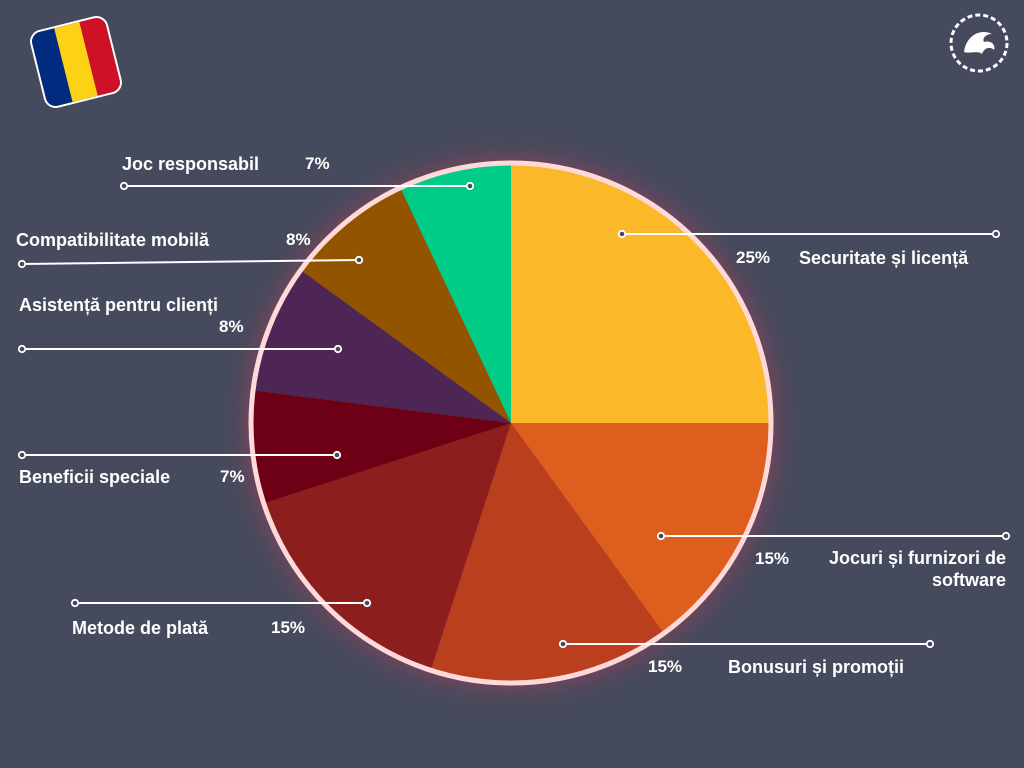 This screenshot has height=768, width=1024. Describe the element at coordinates (95, 477) in the screenshot. I see `label-beneficii: Beneficii speciale` at that location.